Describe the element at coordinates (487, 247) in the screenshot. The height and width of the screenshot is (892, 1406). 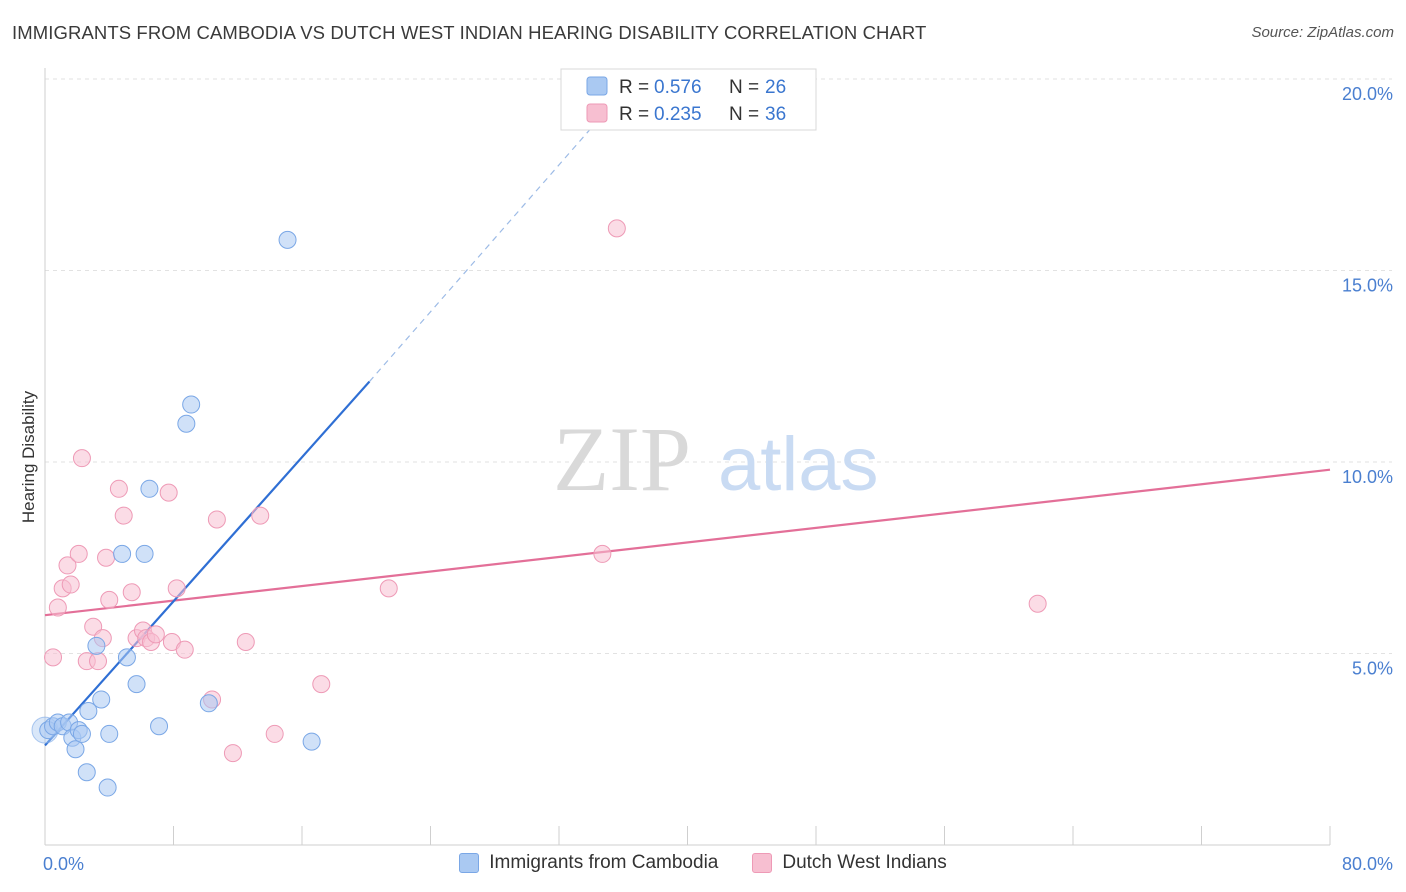
I see `trend-line-cambodia-extension` at that location.